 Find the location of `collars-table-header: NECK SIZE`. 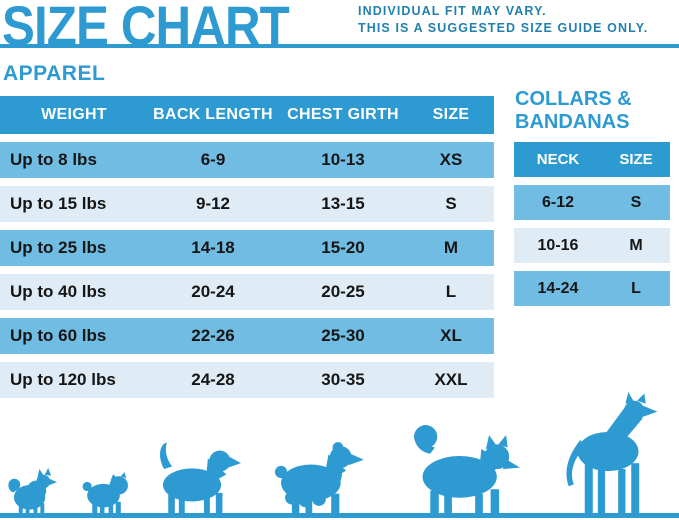

collars-table-header: NECK SIZE is located at coordinates (592, 159).